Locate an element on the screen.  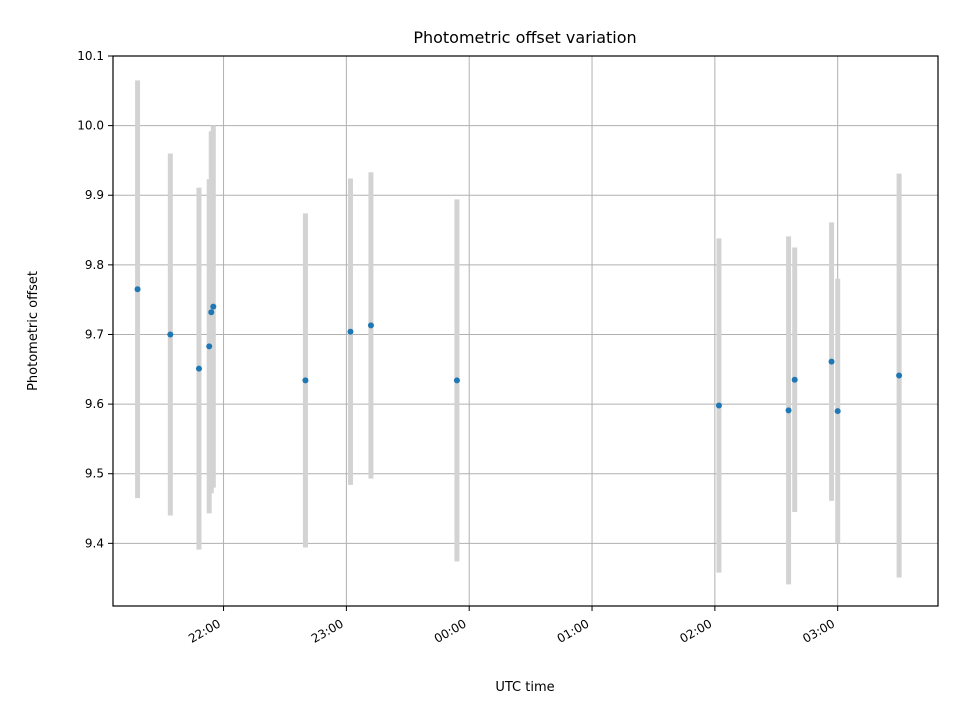
data-points is located at coordinates (518, 350).